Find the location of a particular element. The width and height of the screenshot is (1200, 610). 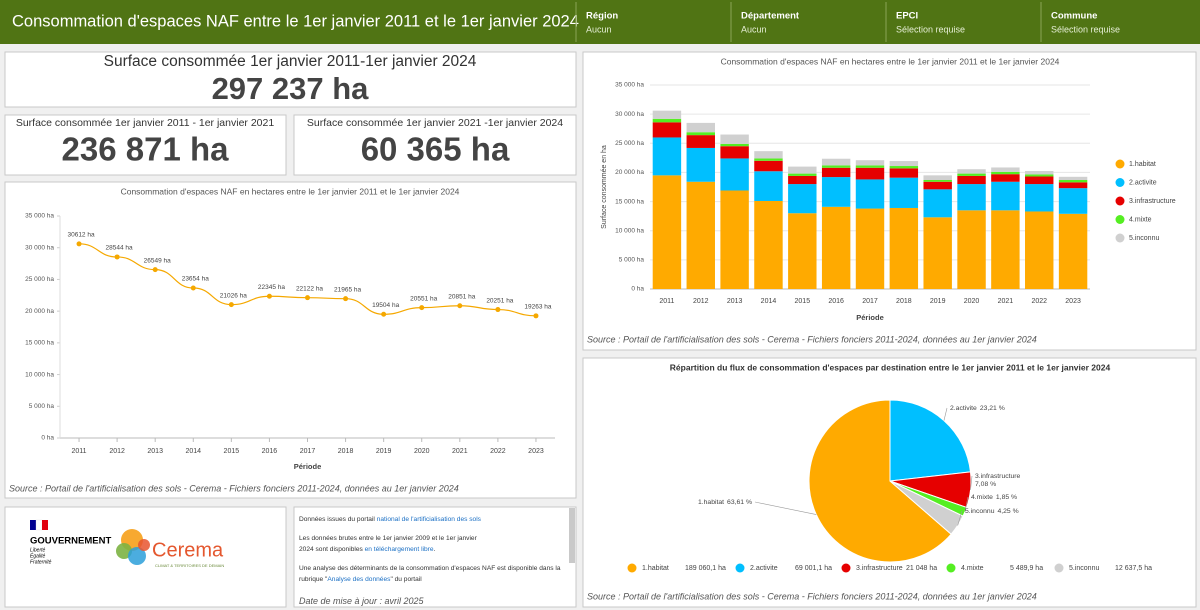

data-label: 22345 ha is located at coordinates (271, 287).